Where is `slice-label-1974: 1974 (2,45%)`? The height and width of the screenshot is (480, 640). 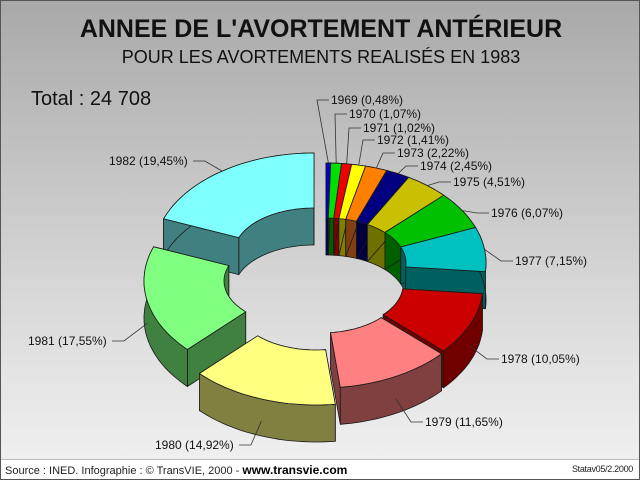
slice-label-1974: 1974 (2,45%) is located at coordinates (456, 166).